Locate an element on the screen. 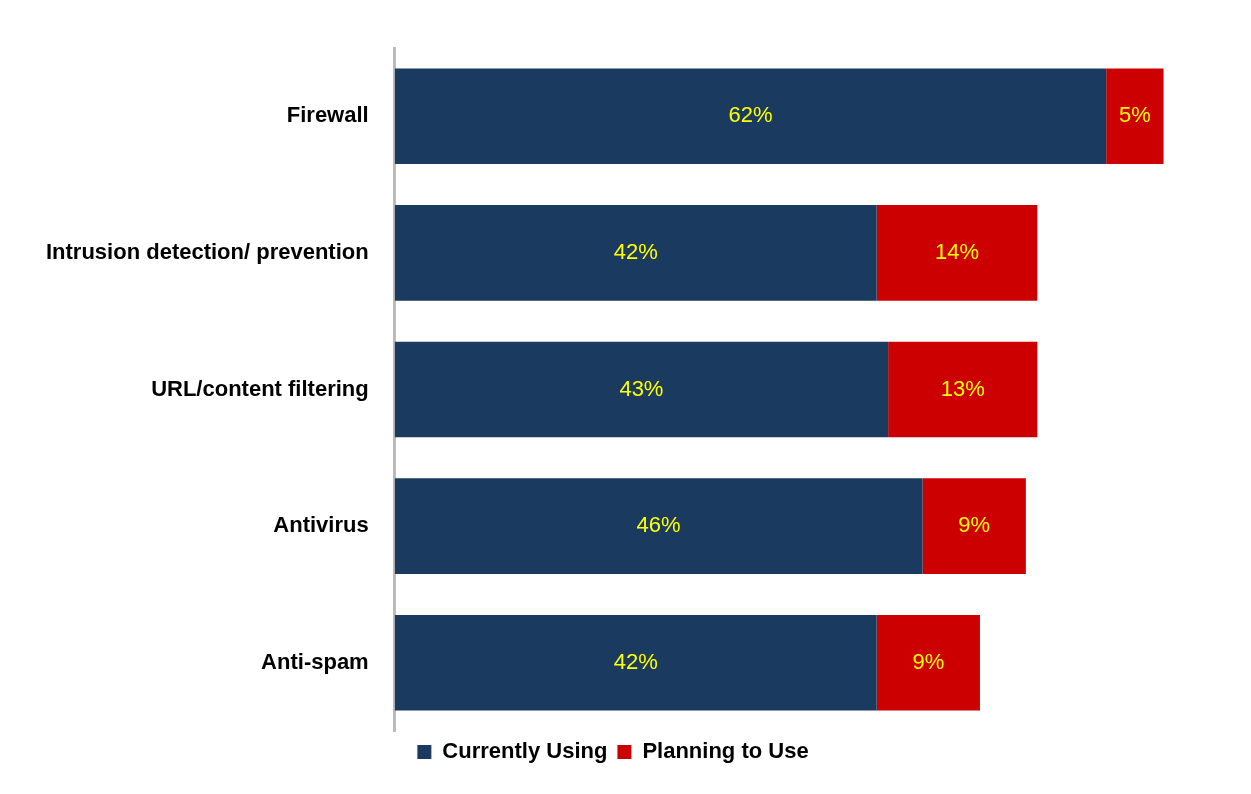  data-label: 13% is located at coordinates (962, 388).